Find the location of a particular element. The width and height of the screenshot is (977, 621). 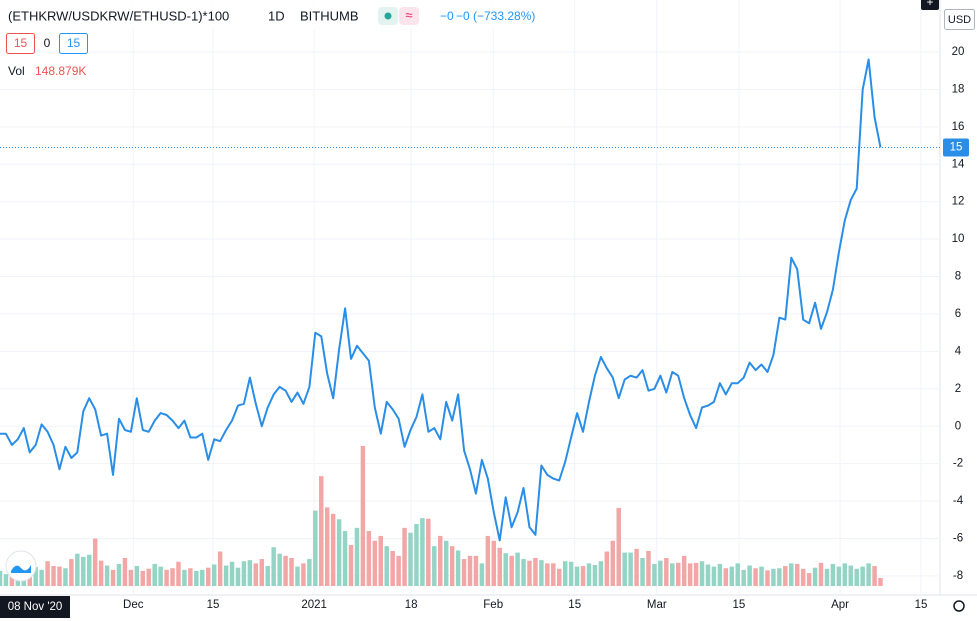

price-tag-label: 15 is located at coordinates (956, 147).